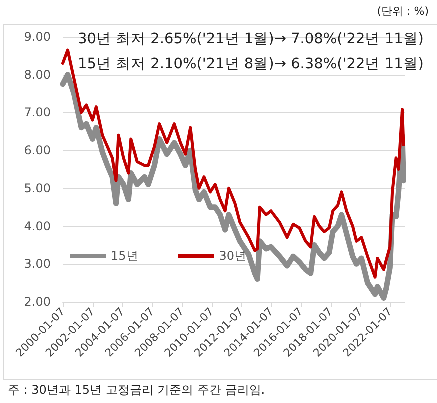  Describe the element at coordinates (37, 226) in the screenshot. I see `y-tick-label: 4.00` at that location.